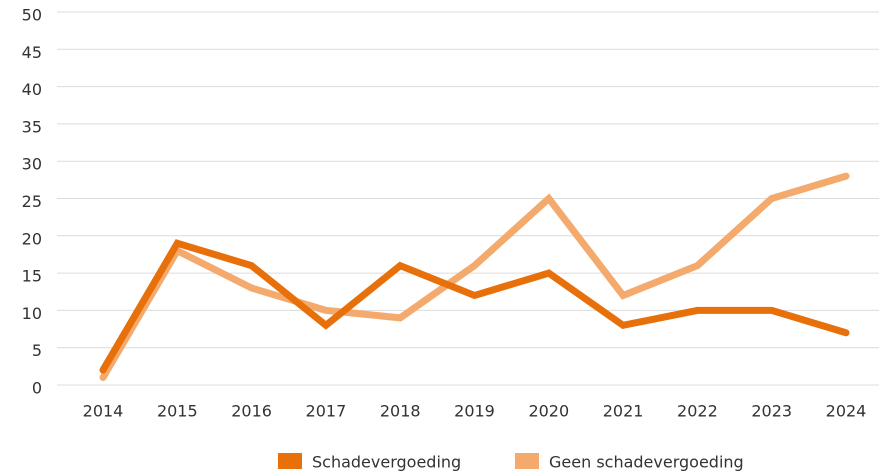  I want to click on x-tick-label: 2021, so click(623, 411).